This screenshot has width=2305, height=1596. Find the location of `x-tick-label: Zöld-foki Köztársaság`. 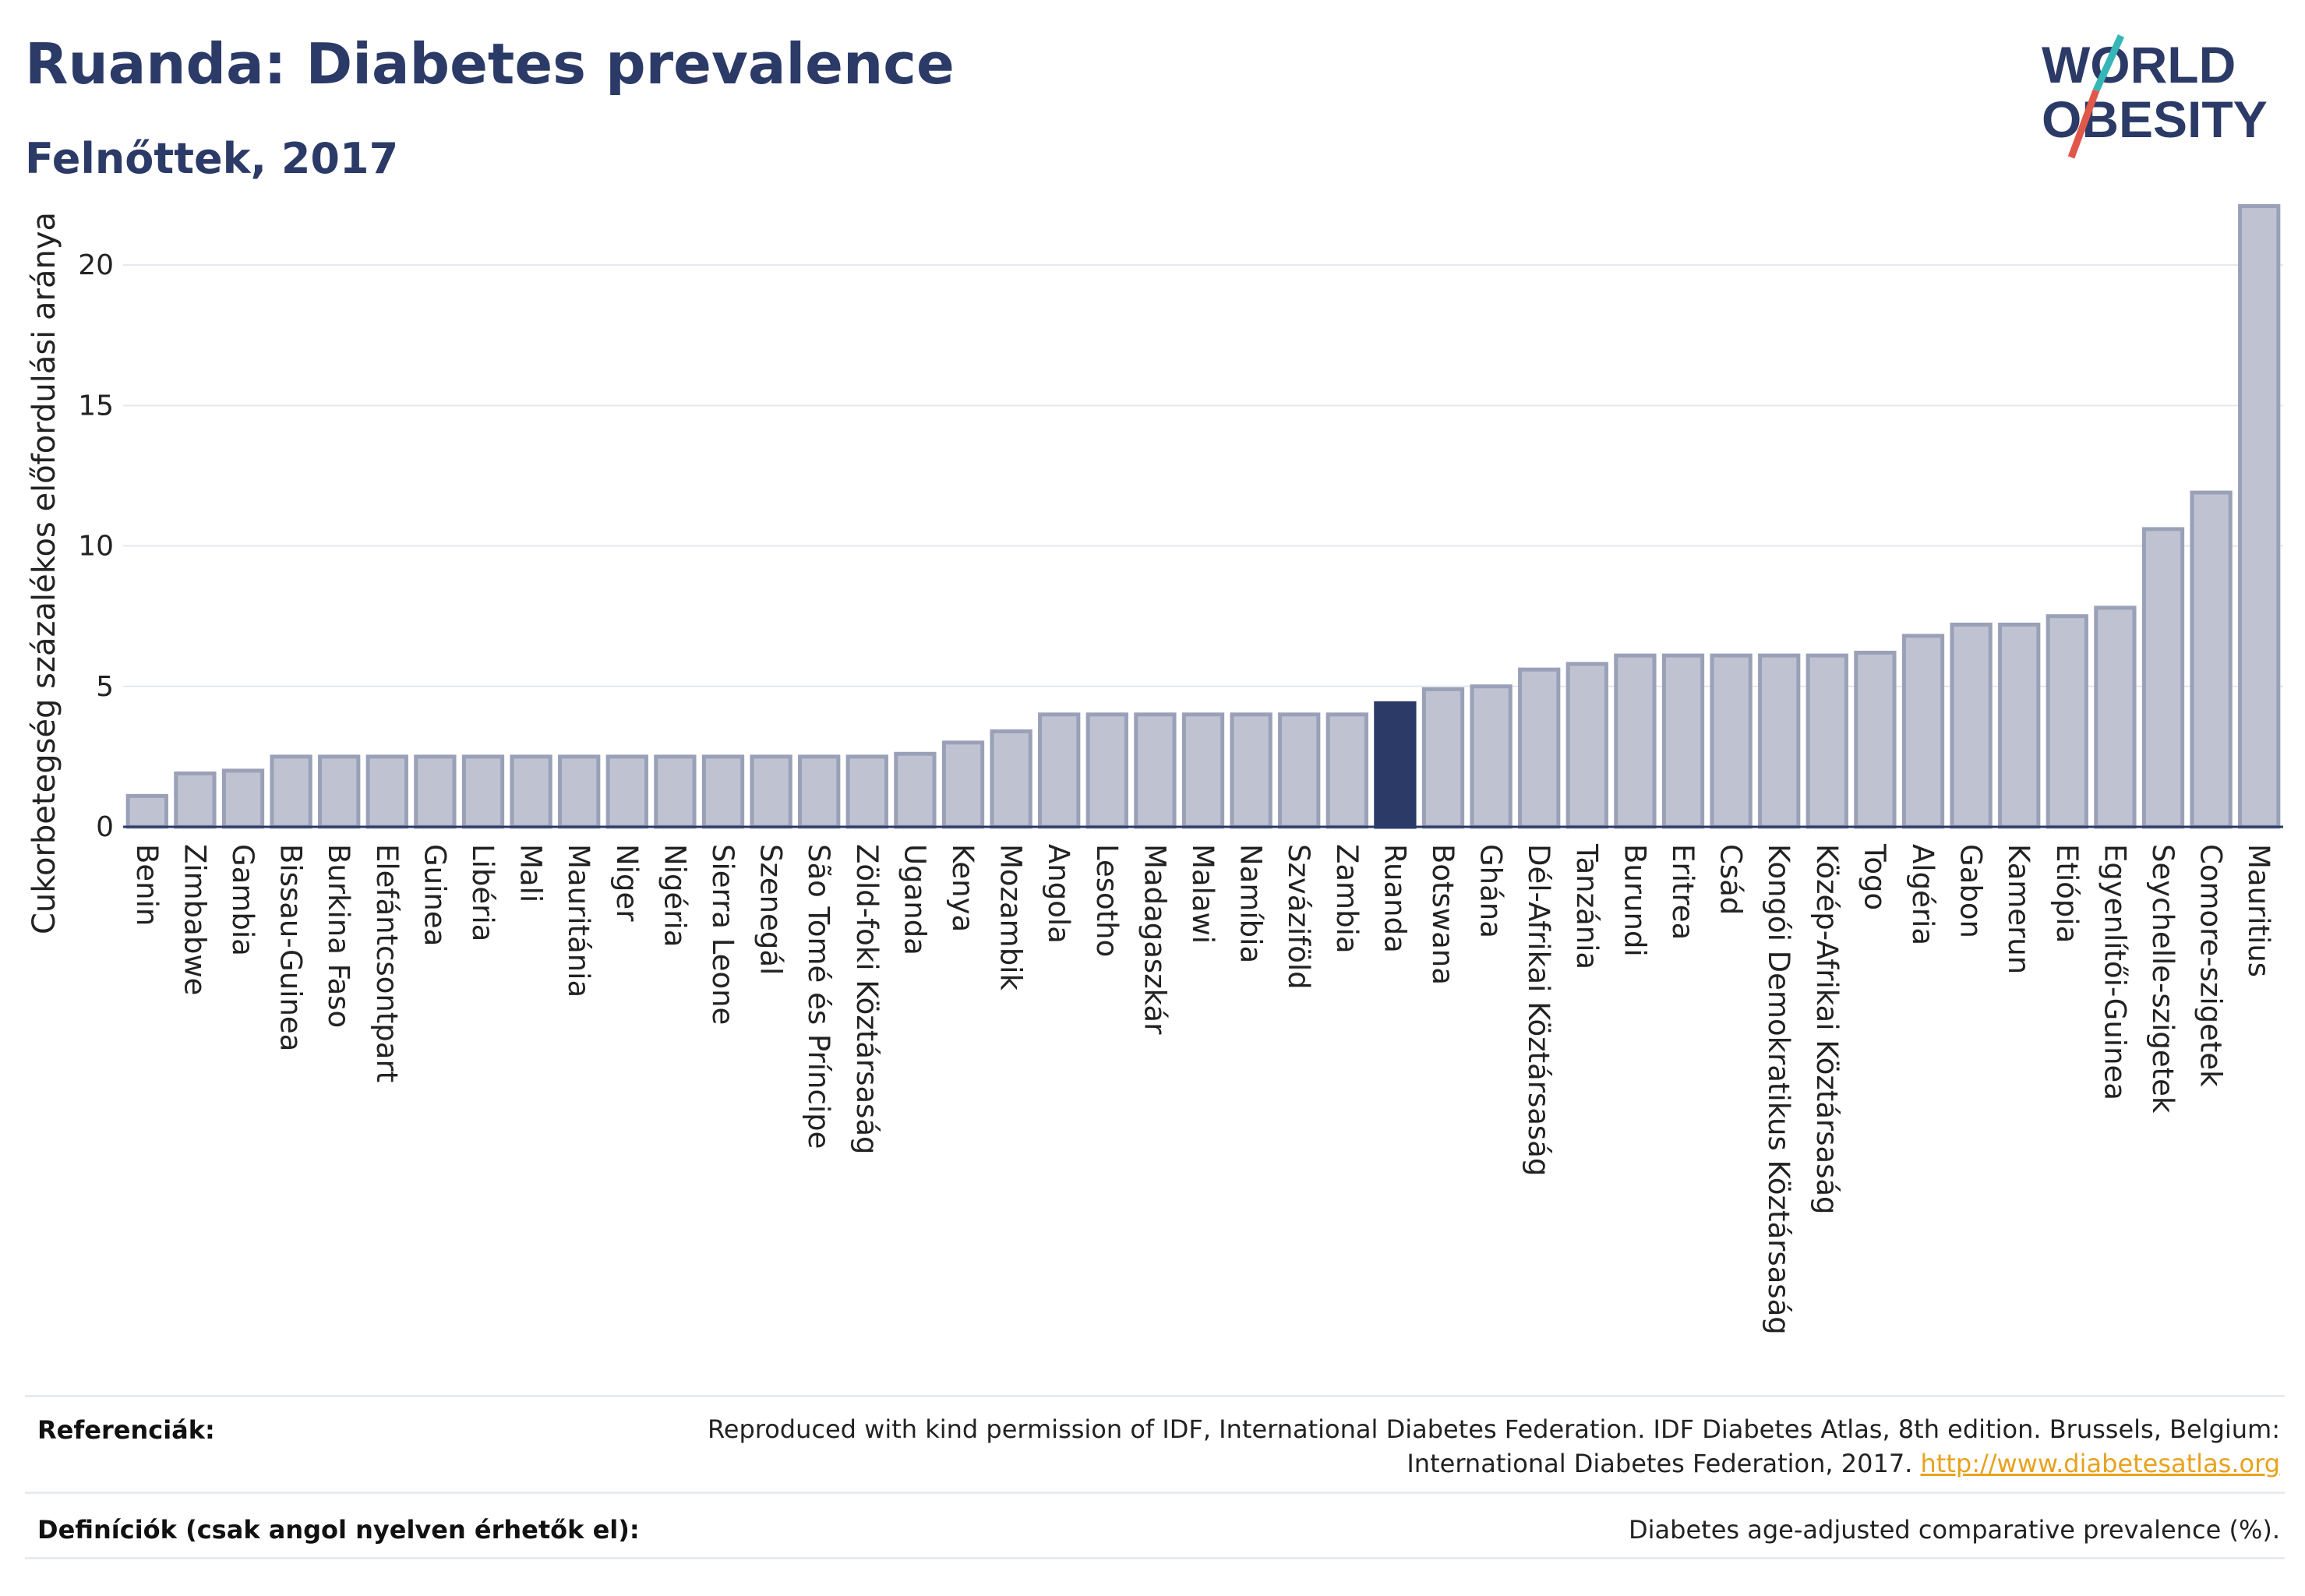

x-tick-label: Zöld-foki Köztársaság is located at coordinates (867, 999).